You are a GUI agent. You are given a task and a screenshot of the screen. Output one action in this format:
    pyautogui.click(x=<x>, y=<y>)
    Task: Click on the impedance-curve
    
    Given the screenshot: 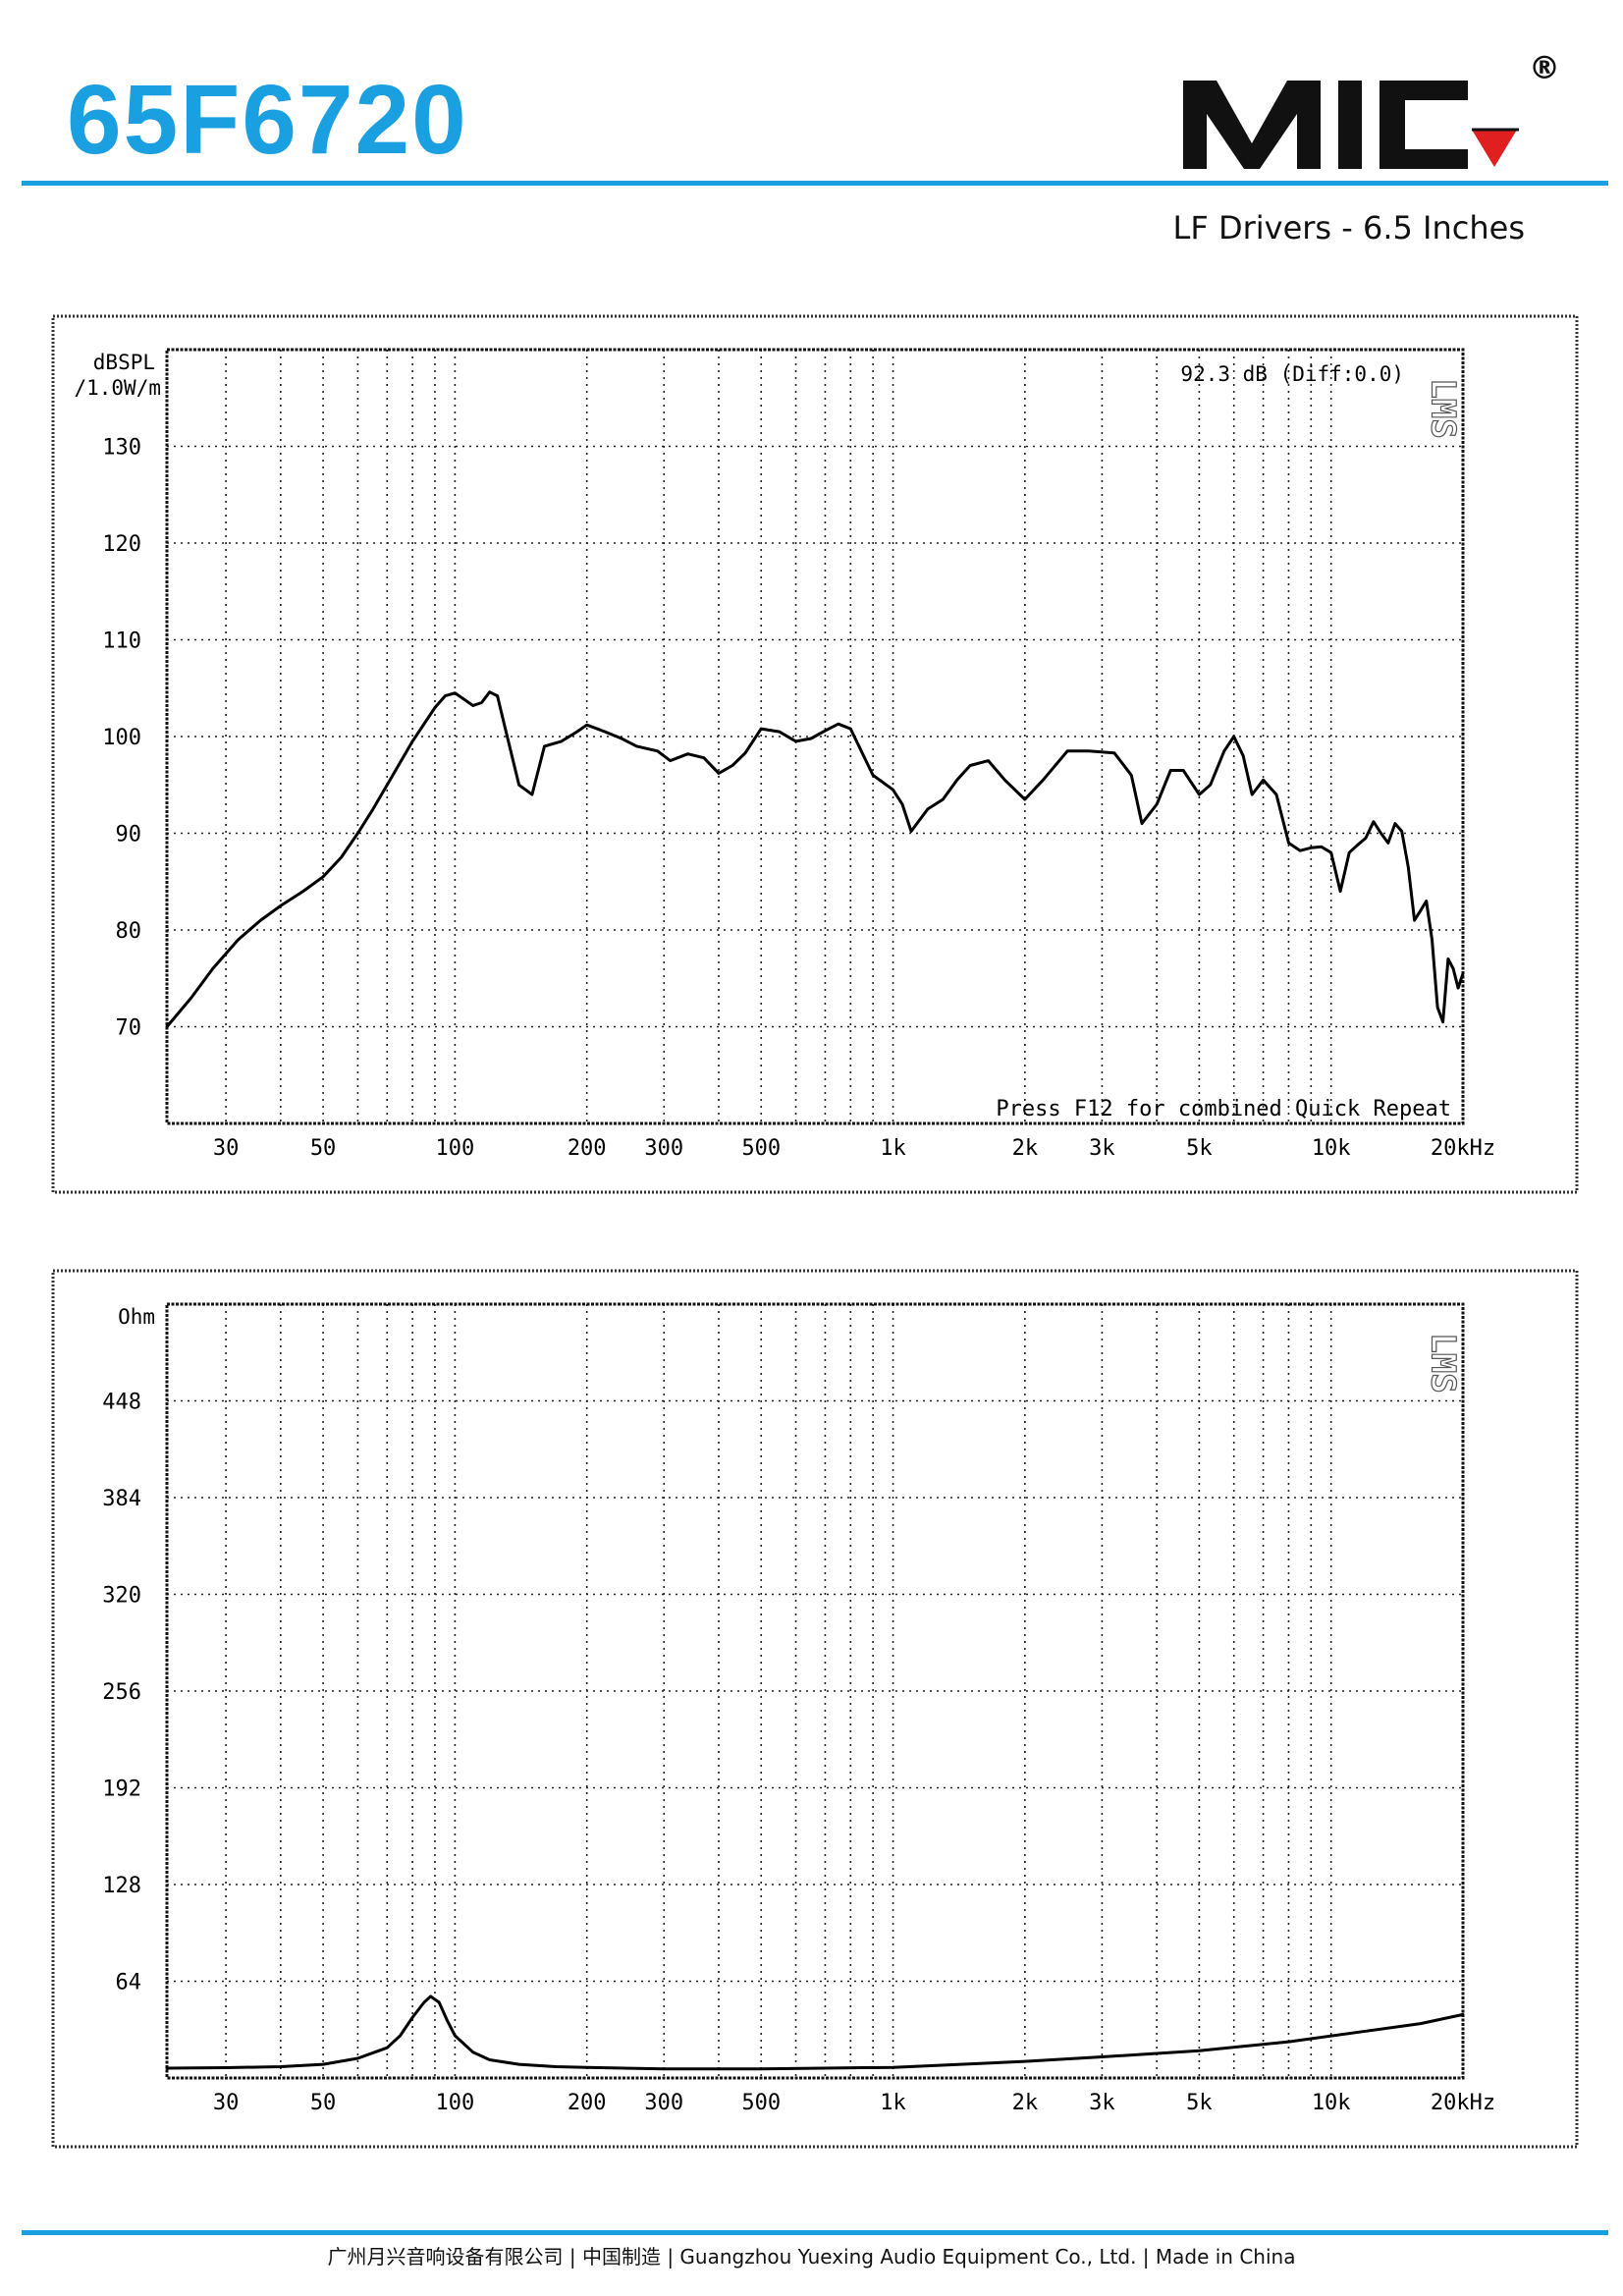 What is the action you would take?
    pyautogui.click(x=815, y=2033)
    